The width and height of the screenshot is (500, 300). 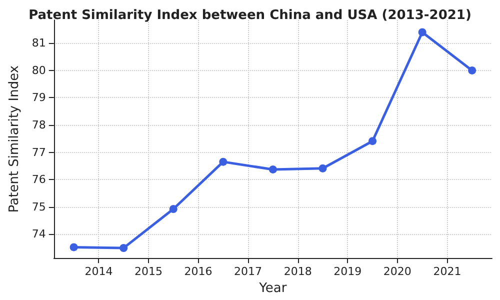 I want to click on y-tick-label: 79, so click(x=39, y=97).